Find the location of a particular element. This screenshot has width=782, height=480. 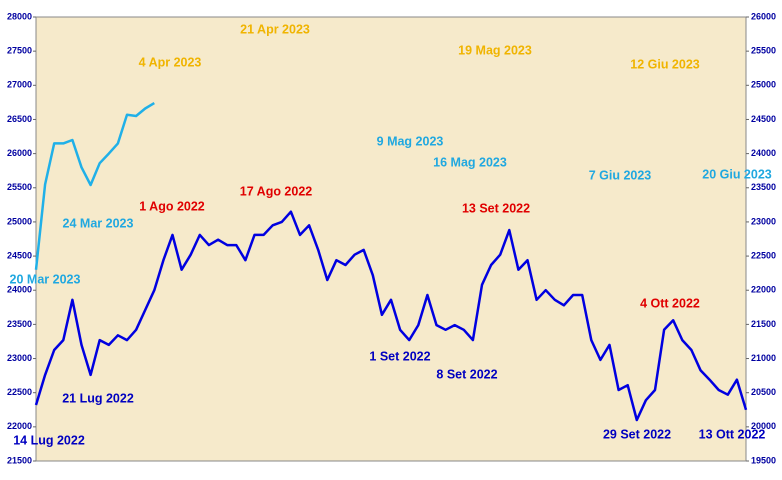

annotation: 29 Set 2022 is located at coordinates (637, 434).